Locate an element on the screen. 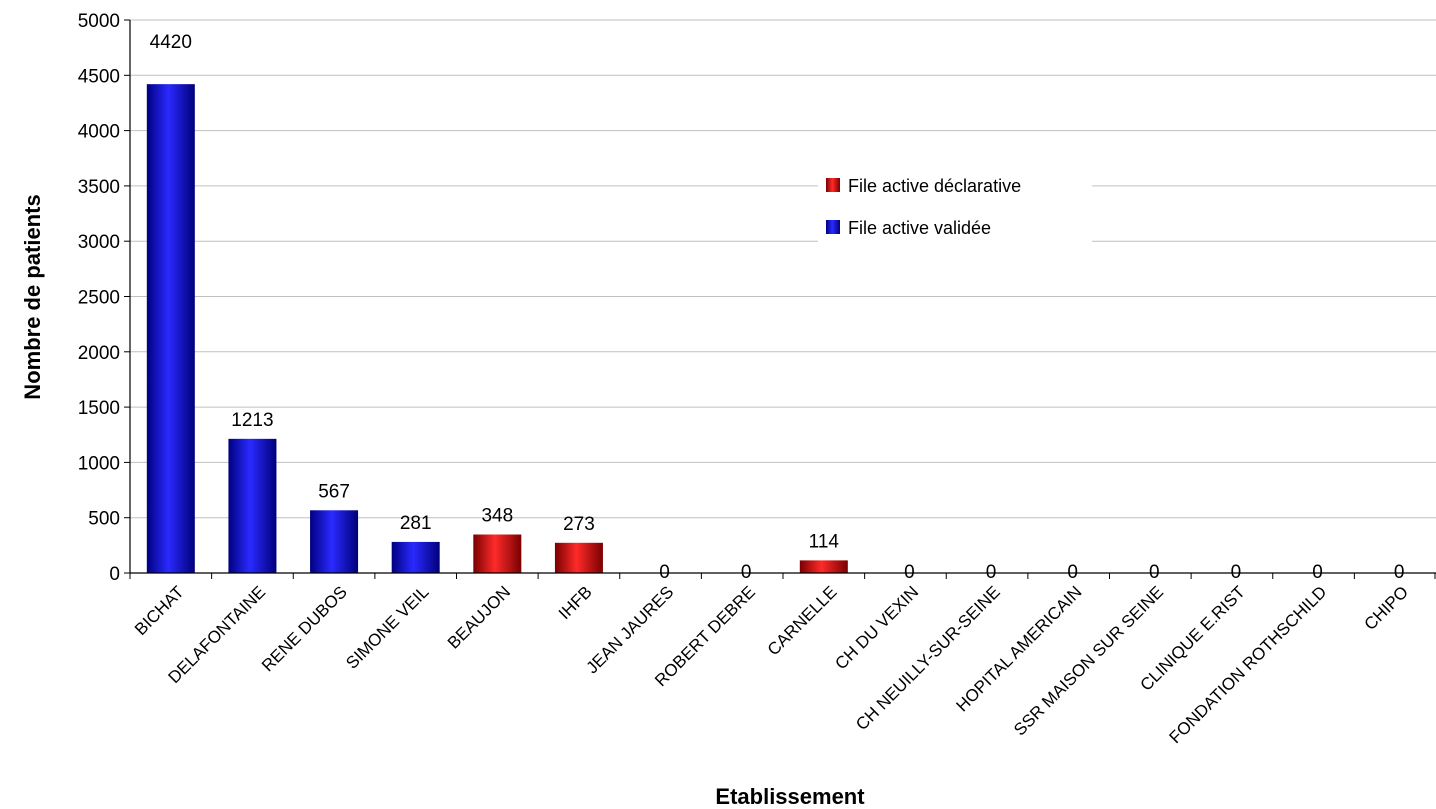 The width and height of the screenshot is (1436, 809). y-tick-label: 4500 is located at coordinates (99, 76).